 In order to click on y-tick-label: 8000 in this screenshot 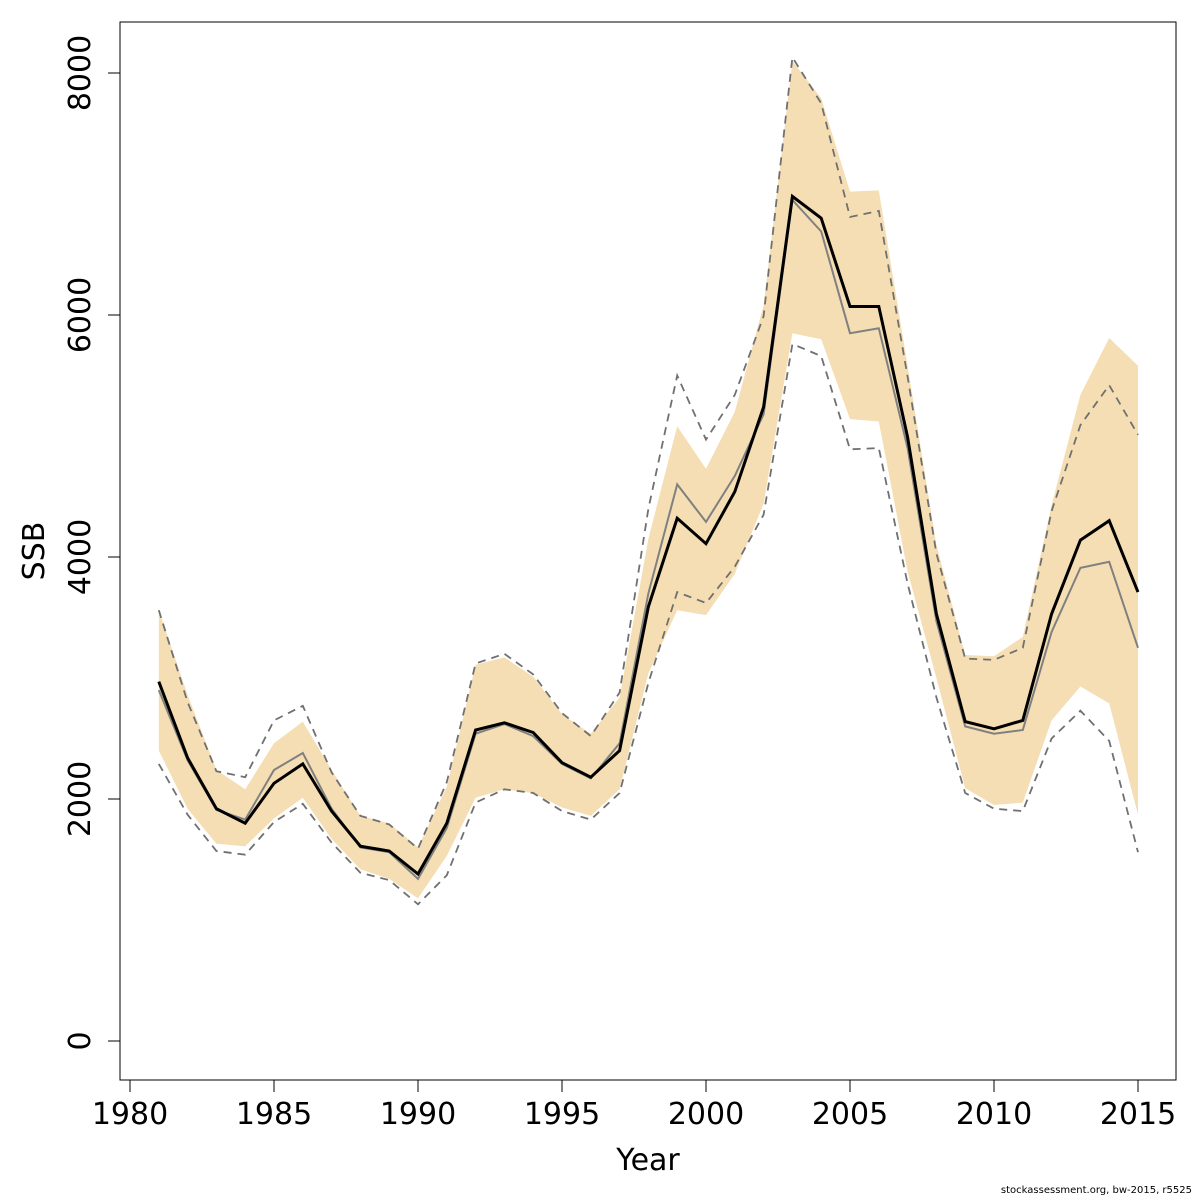, I will do `click(80, 73)`.